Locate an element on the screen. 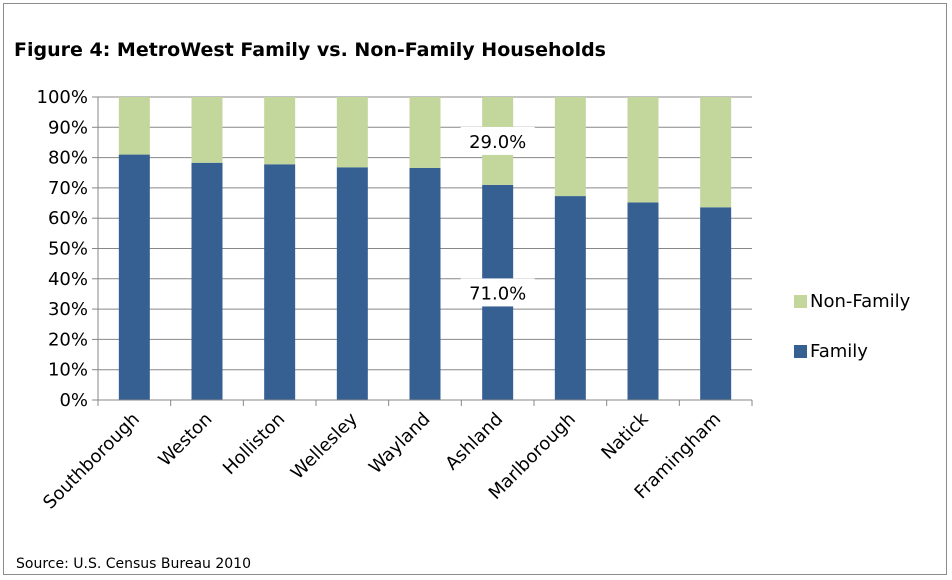  data-labels: 29.0% 71.0% is located at coordinates (497, 216).